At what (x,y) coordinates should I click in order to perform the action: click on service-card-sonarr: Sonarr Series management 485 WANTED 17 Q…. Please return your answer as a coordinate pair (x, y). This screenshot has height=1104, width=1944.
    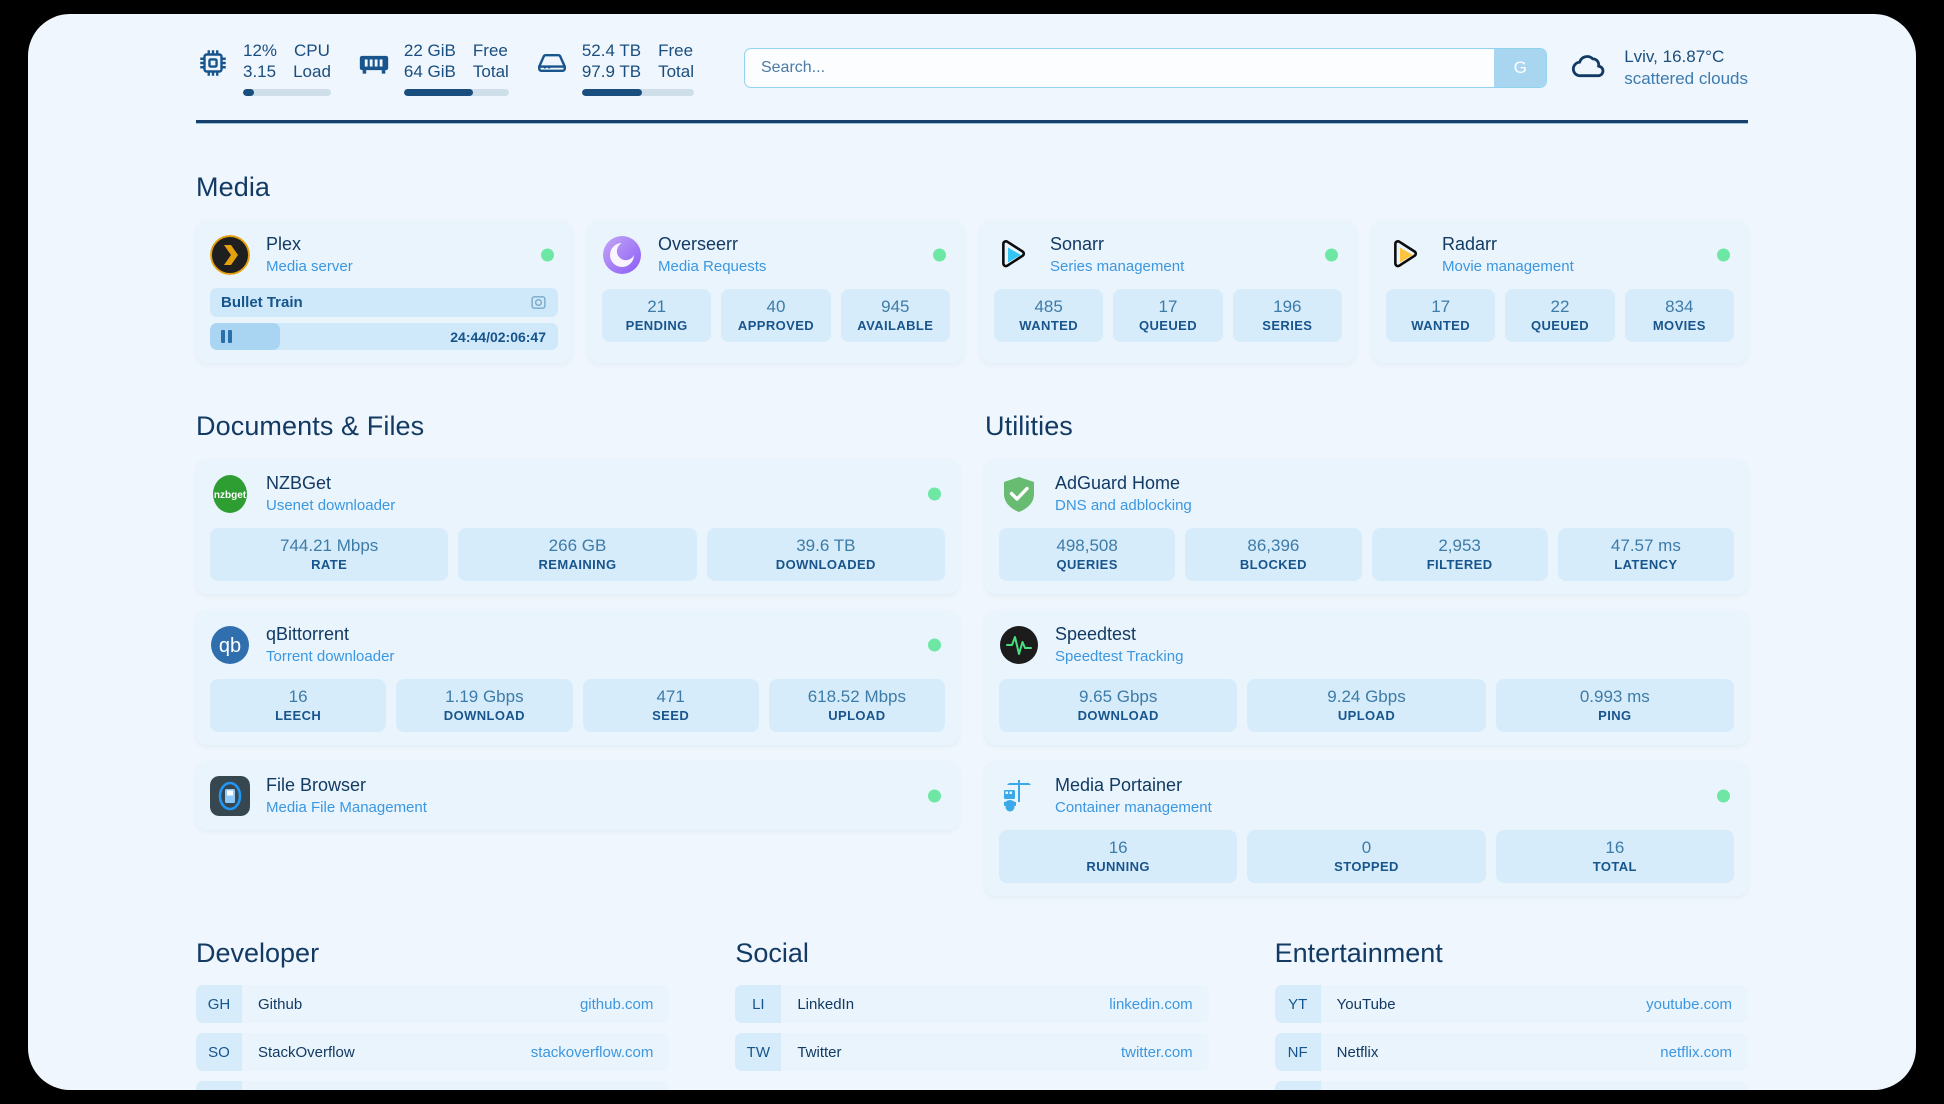
    Looking at the image, I should click on (1168, 291).